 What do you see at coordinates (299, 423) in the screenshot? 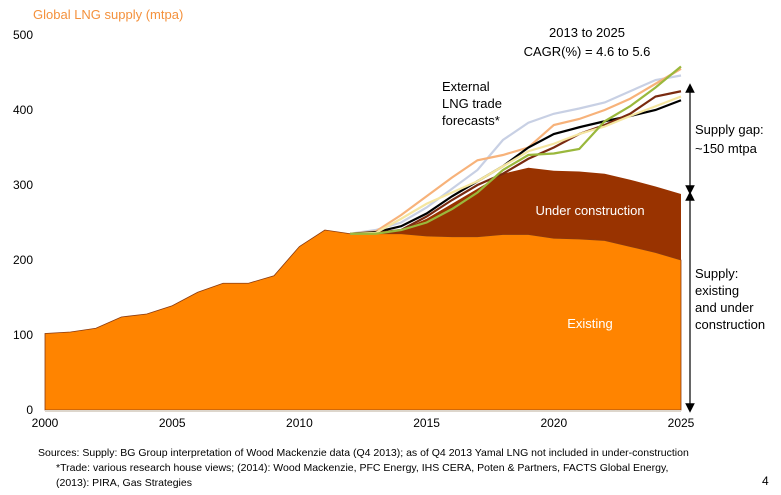
I see `x-tick-label: 2010` at bounding box center [299, 423].